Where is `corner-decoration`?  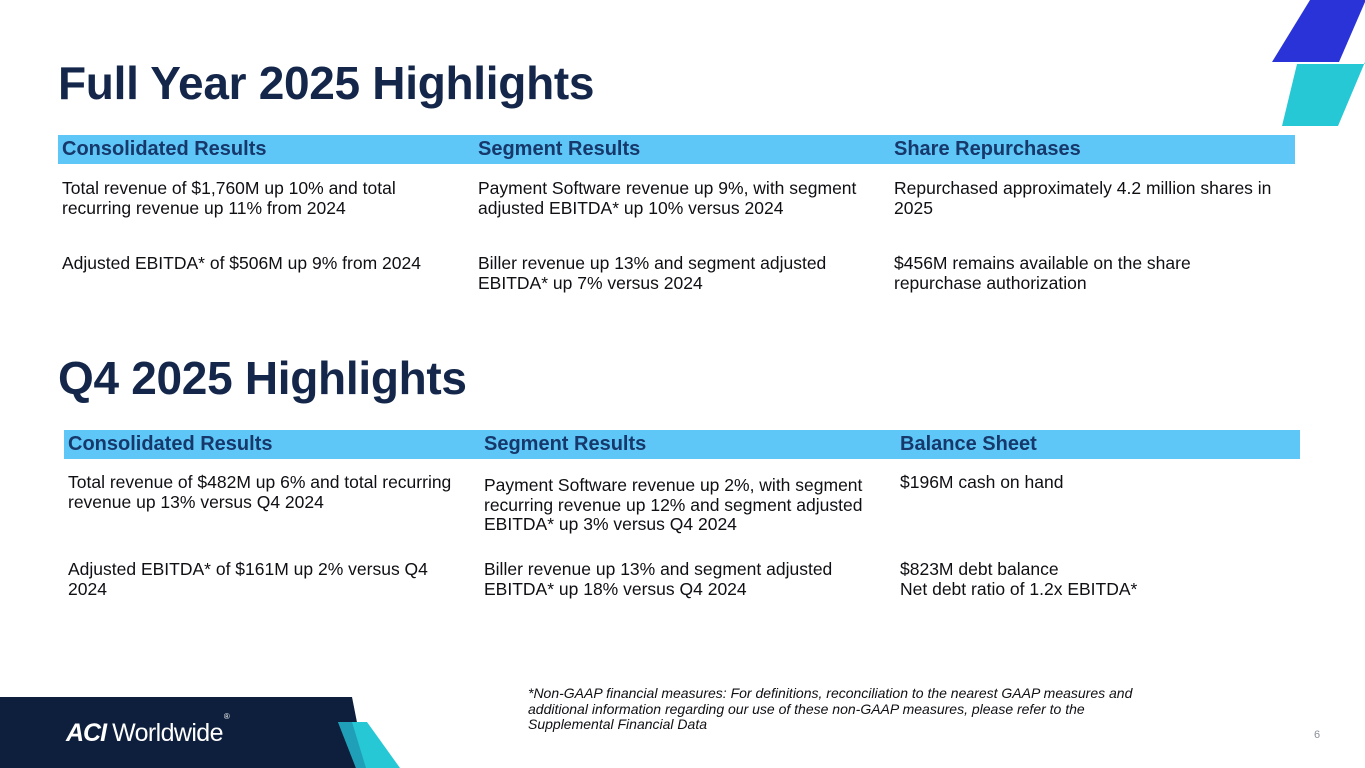 corner-decoration is located at coordinates (1318, 63).